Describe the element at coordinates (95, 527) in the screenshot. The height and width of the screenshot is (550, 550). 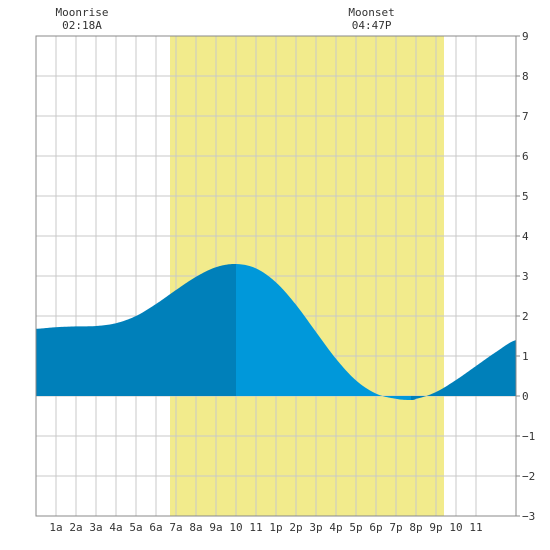
I see `x-tick-label: 3a` at that location.